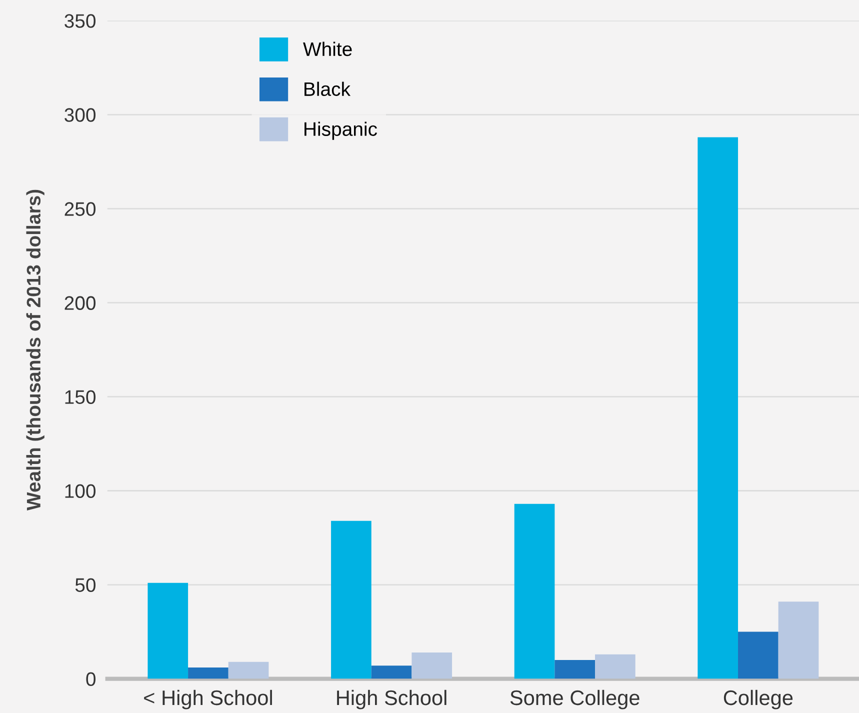 Image resolution: width=859 pixels, height=713 pixels. What do you see at coordinates (80, 303) in the screenshot?
I see `y-tick-label: 200` at bounding box center [80, 303].